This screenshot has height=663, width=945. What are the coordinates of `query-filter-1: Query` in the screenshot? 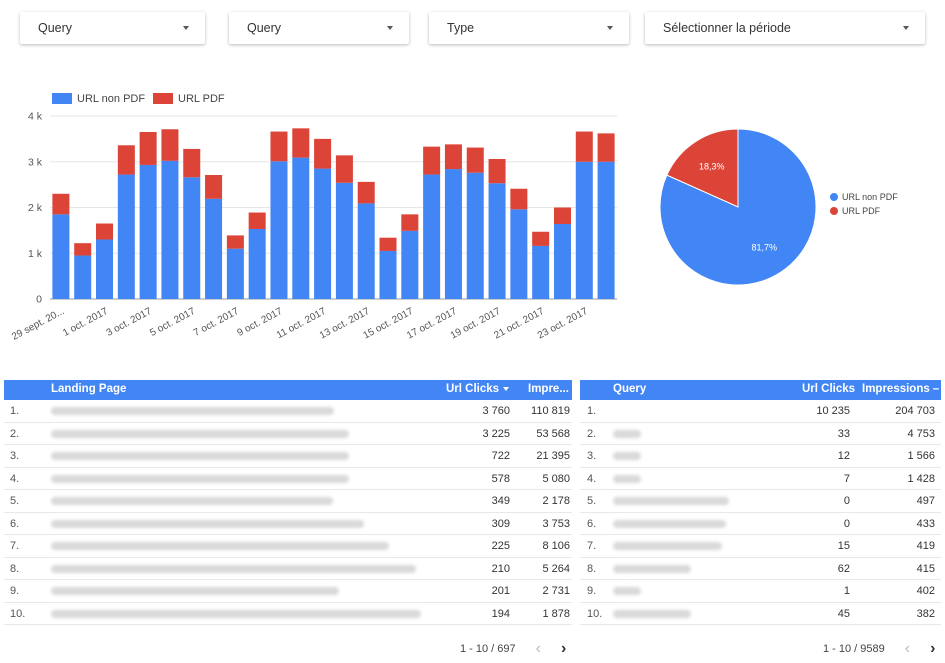 It's located at (112, 28).